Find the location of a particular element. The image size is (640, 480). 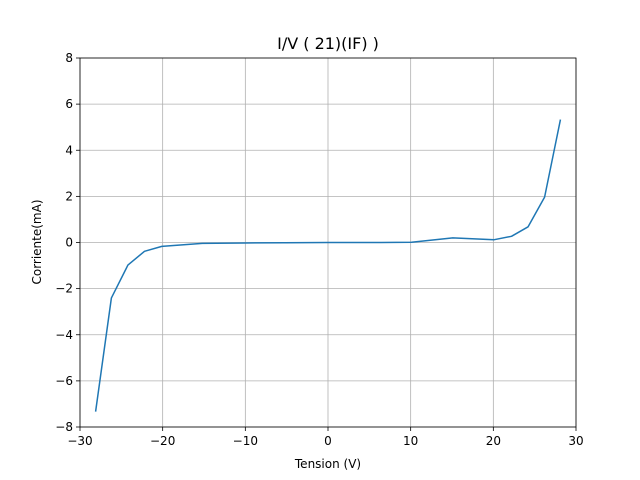

y-tick-label: −8 is located at coordinates (64, 427).